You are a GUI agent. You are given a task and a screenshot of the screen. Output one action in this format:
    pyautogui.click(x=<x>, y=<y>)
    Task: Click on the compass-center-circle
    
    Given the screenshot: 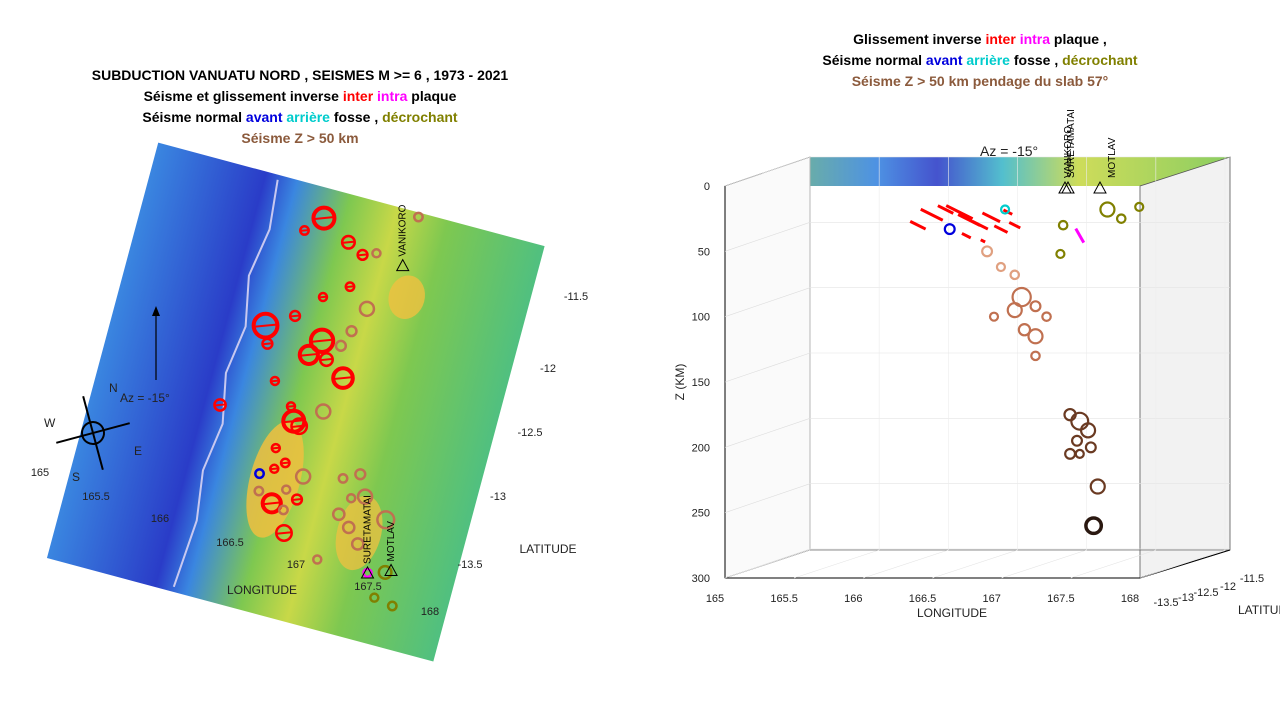 What is the action you would take?
    pyautogui.click(x=93, y=433)
    